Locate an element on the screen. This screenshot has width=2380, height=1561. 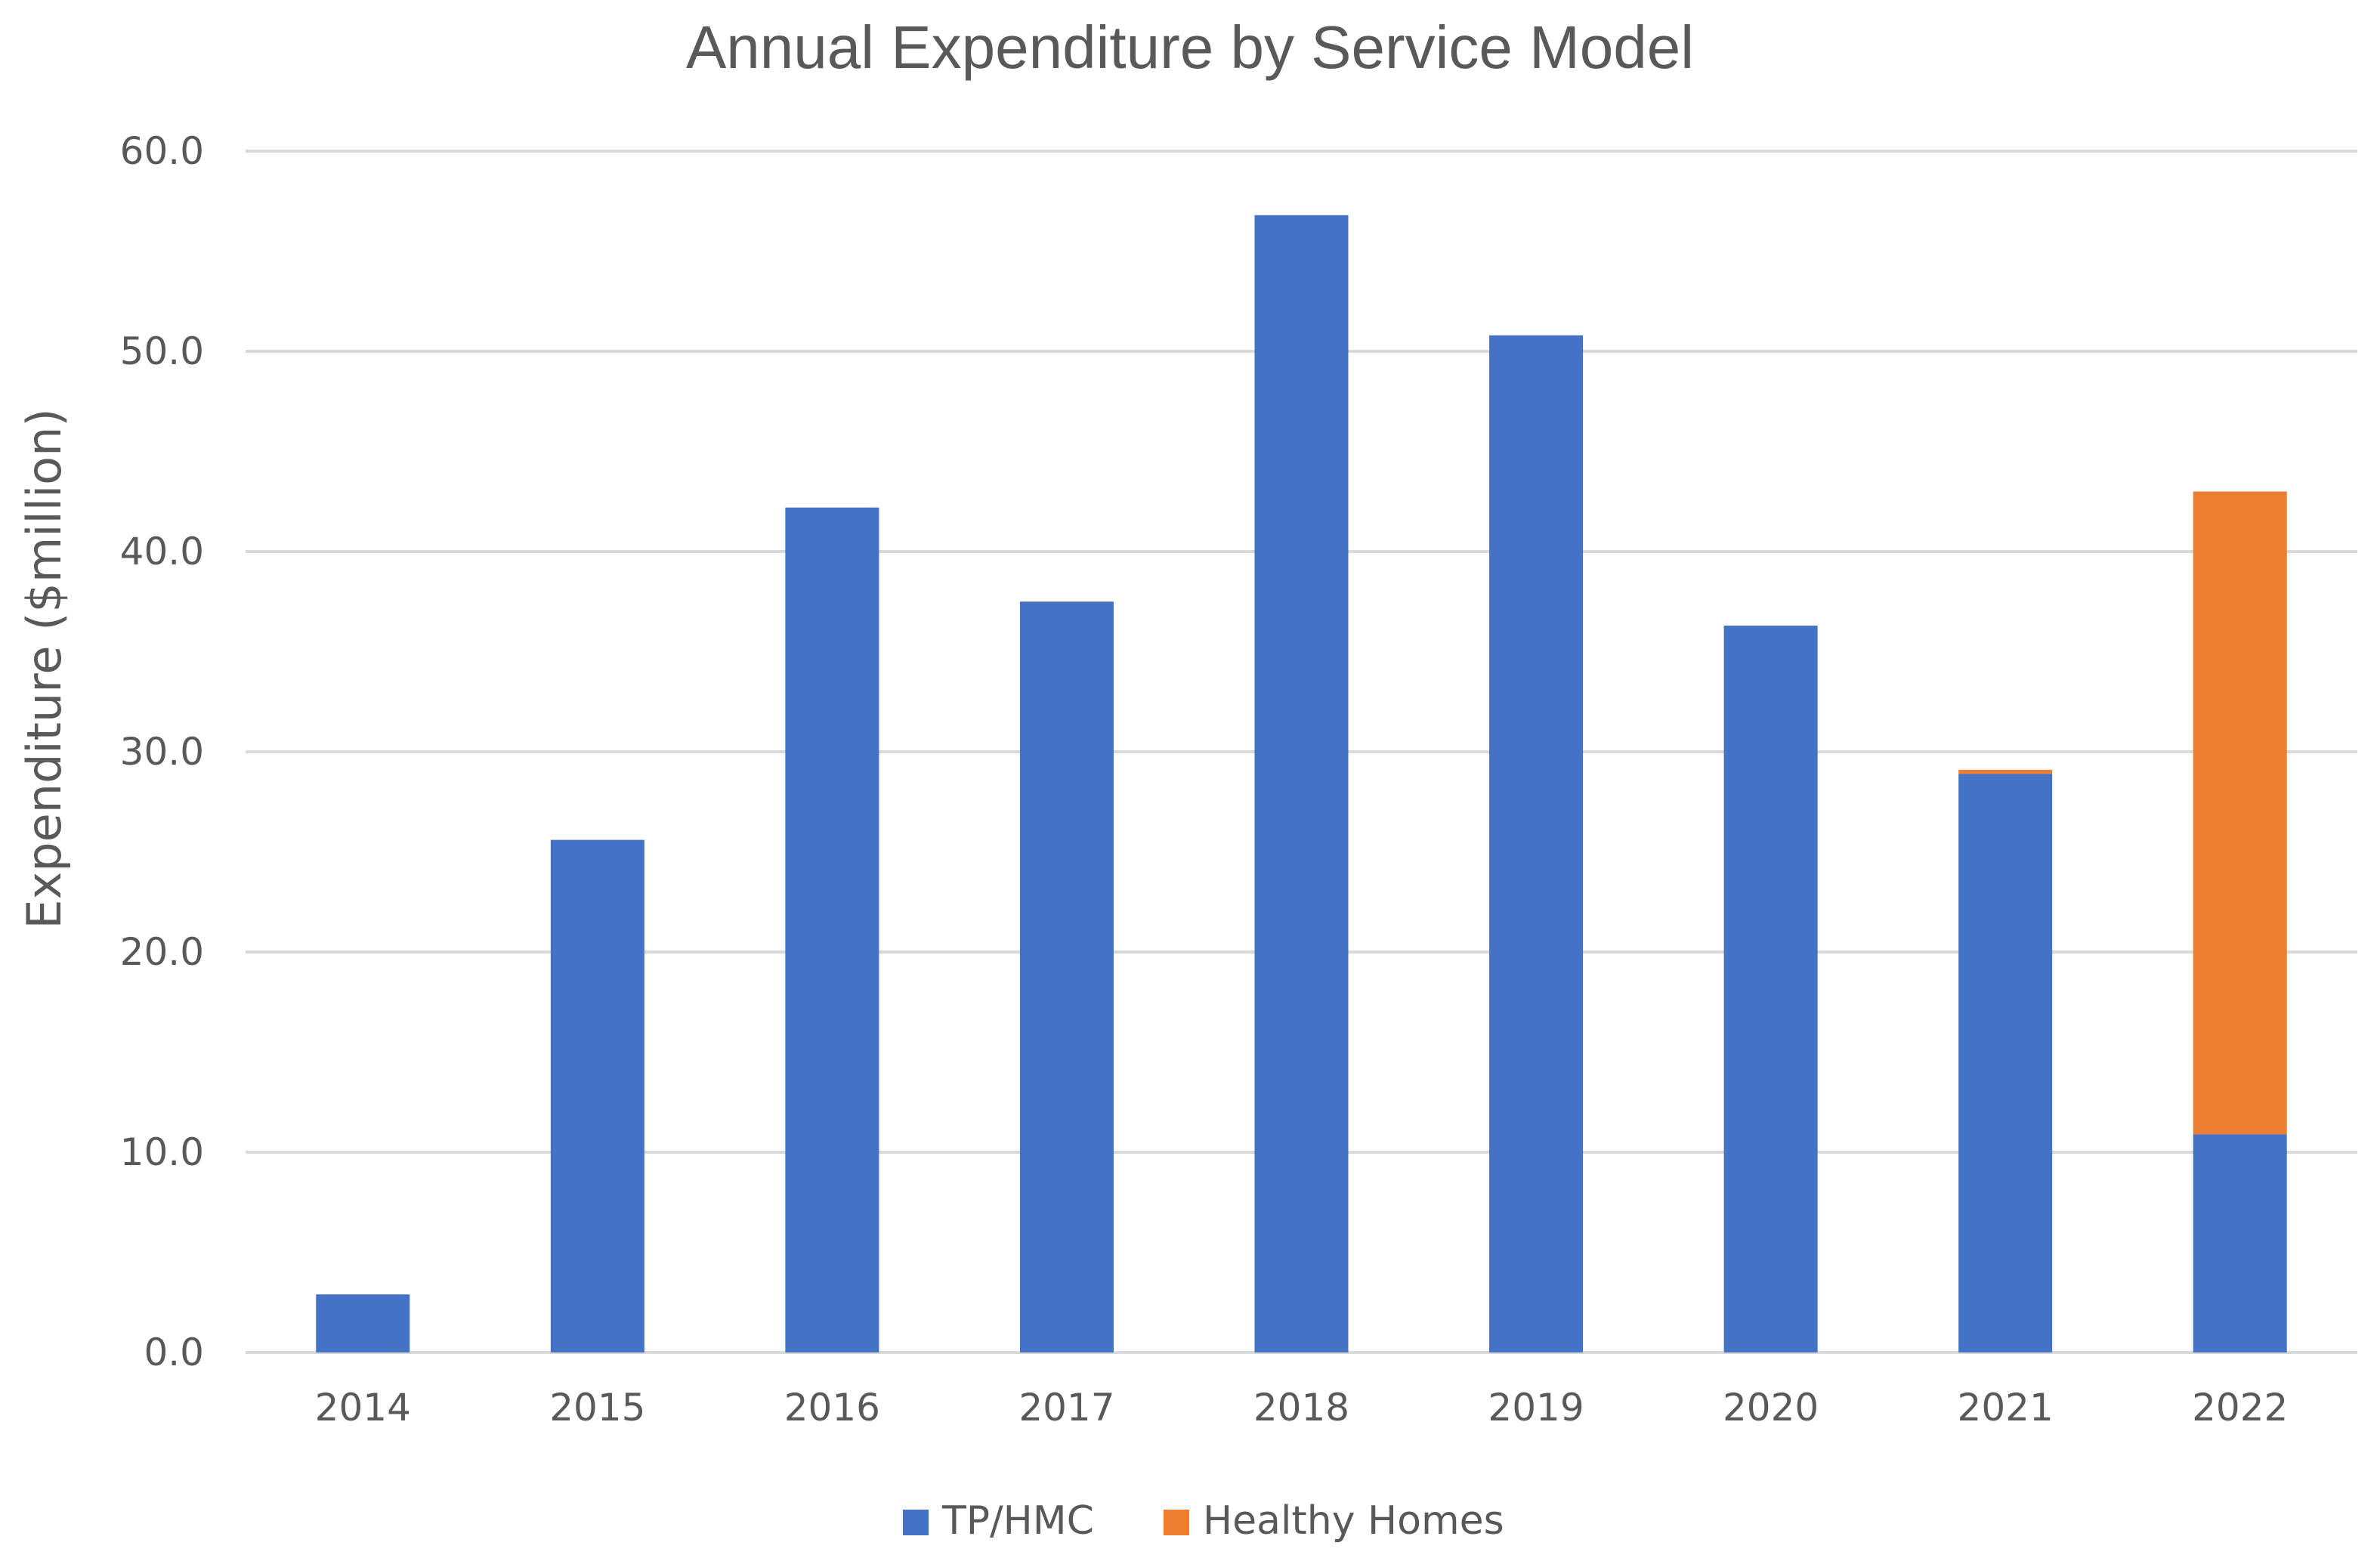
x-tick-label: 2019 is located at coordinates (1536, 1408).